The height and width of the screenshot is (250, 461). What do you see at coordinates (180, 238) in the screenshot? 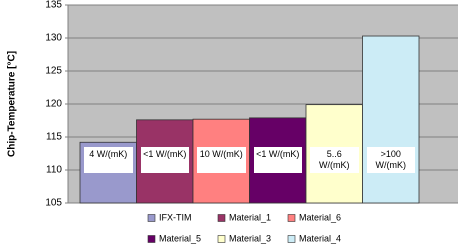
I see `legend-label: Material_5` at bounding box center [180, 238].